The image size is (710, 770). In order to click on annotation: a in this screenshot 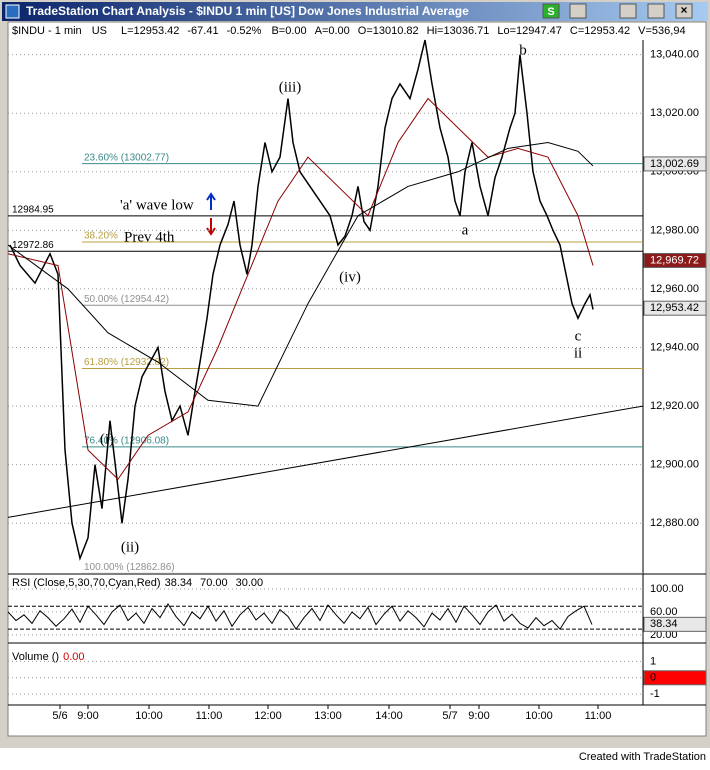, I will do `click(465, 230)`.